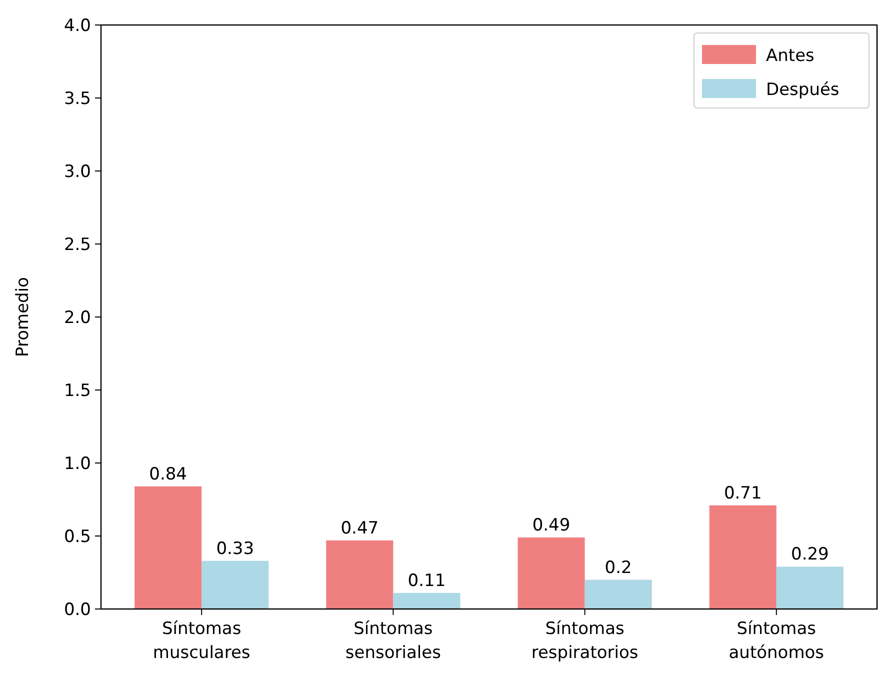  Describe the element at coordinates (743, 493) in the screenshot. I see `data-label: 0.71` at that location.